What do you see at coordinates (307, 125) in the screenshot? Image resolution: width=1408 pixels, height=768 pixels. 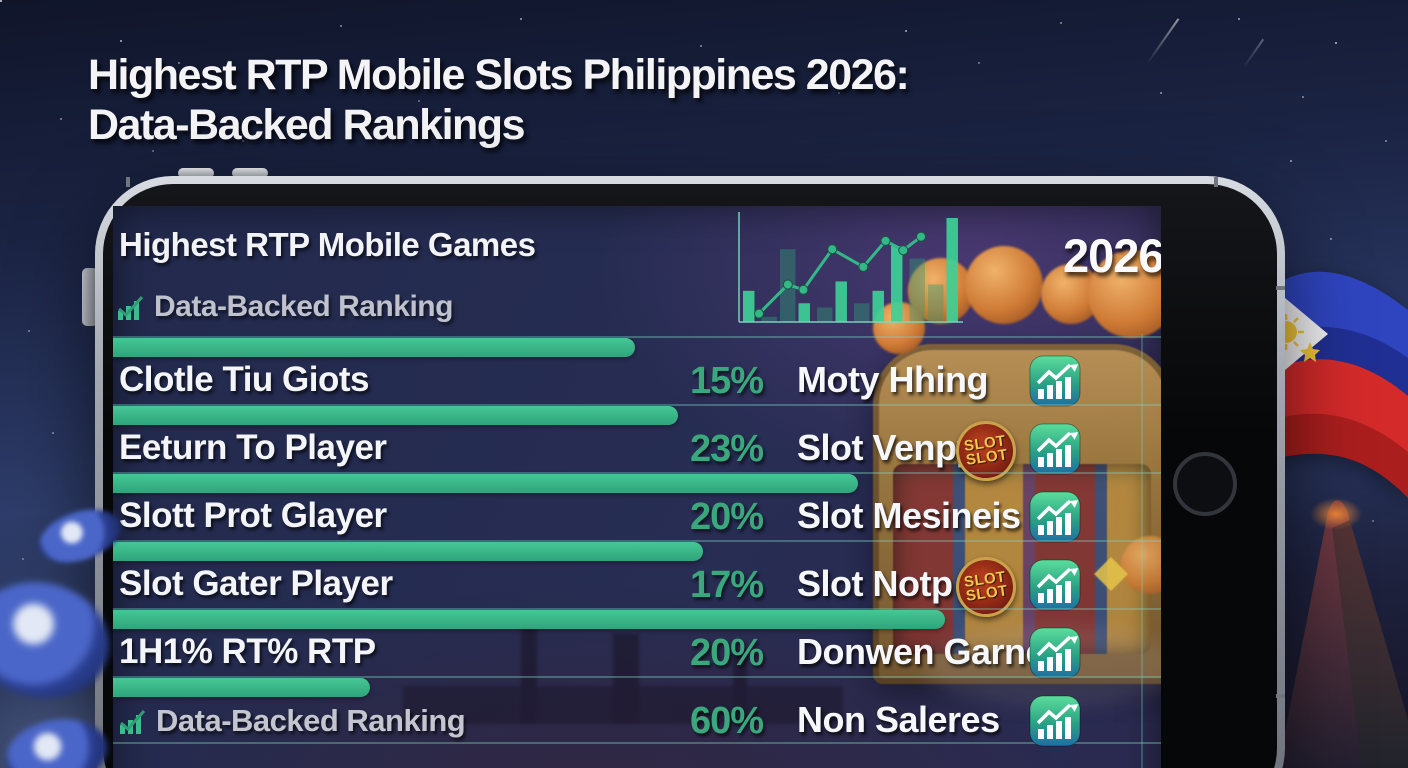 I see `page-title-line2: Data-Backed Rankings` at bounding box center [307, 125].